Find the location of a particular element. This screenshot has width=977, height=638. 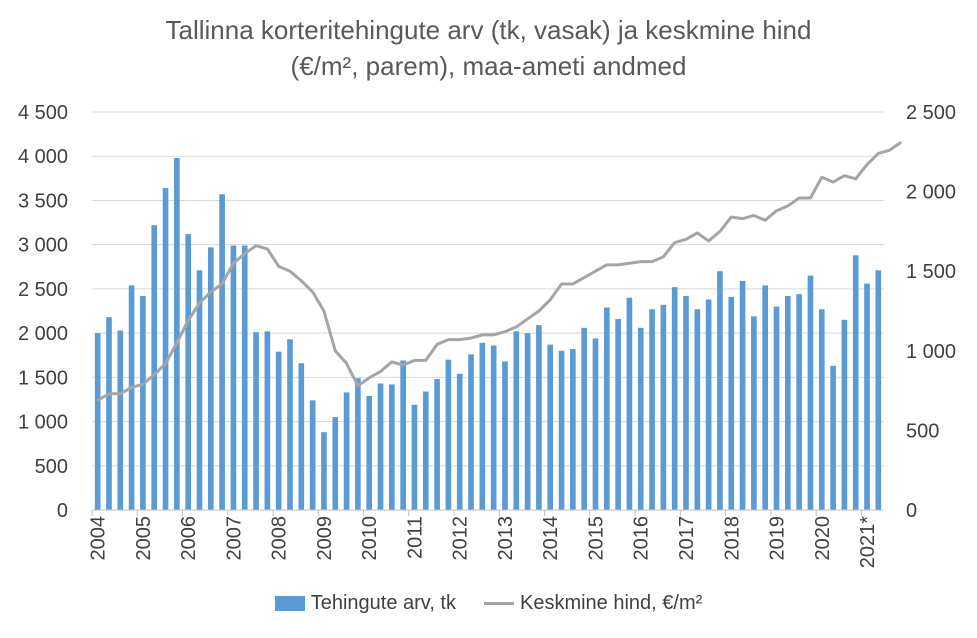

x-axis-tick-label: 2018 is located at coordinates (732, 538).